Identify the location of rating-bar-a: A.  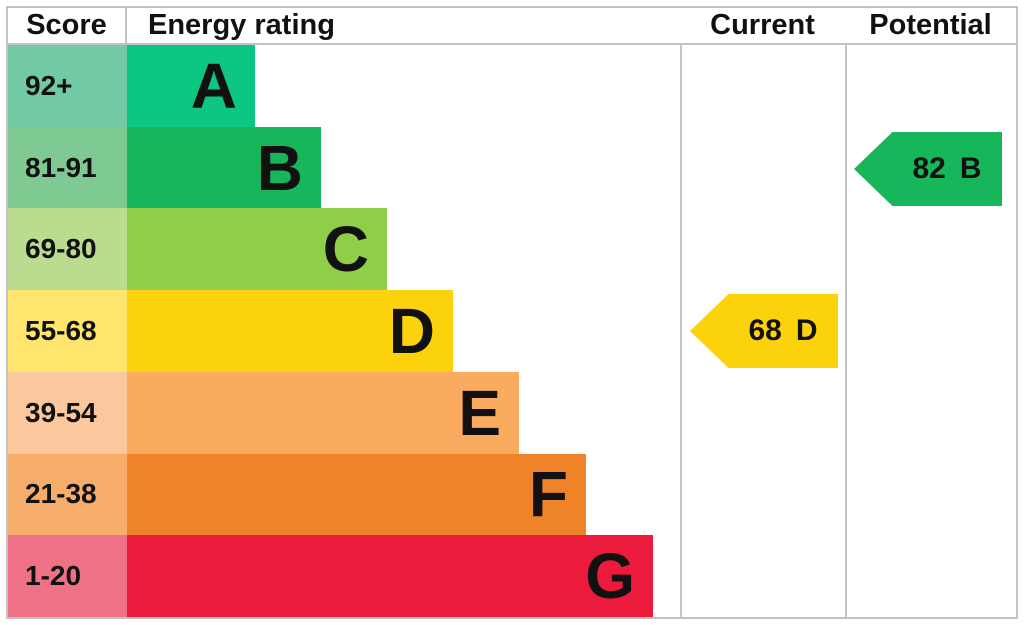
(191, 86).